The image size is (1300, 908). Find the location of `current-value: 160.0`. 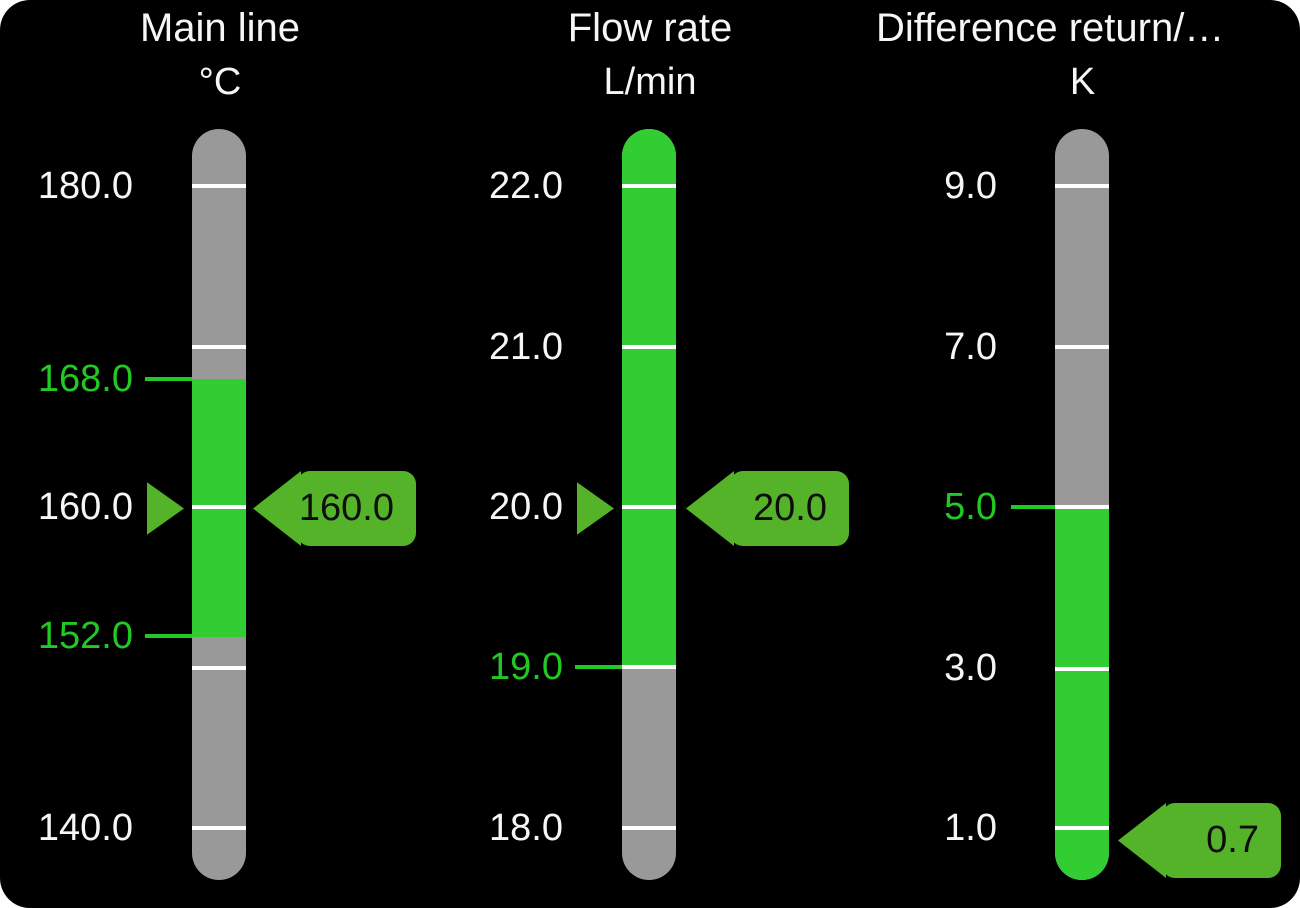

current-value: 160.0 is located at coordinates (346, 508).